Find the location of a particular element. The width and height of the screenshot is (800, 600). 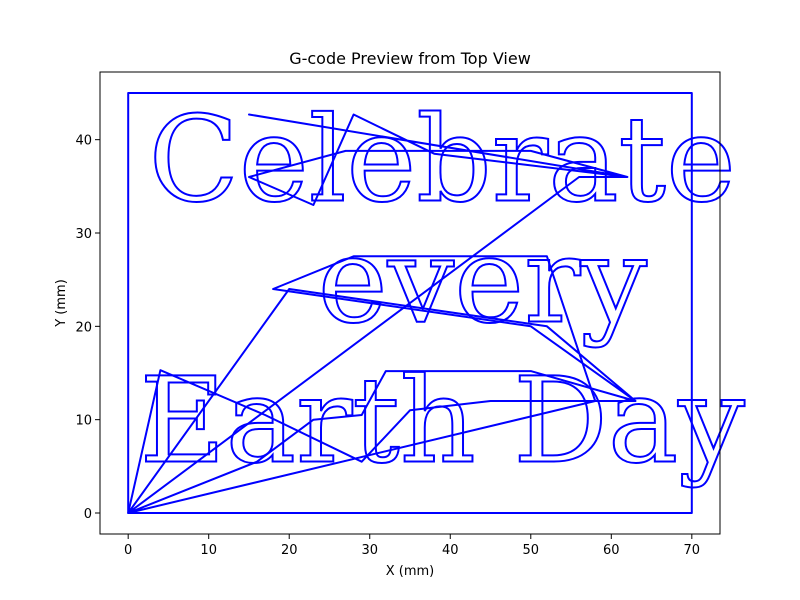

x-tick-label: 40 is located at coordinates (450, 550).